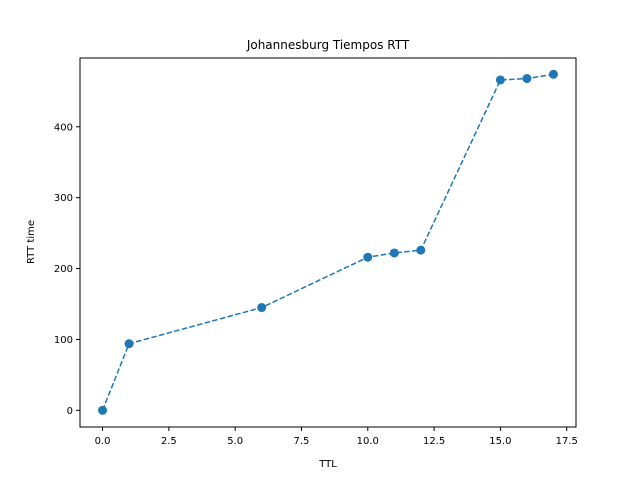 This screenshot has height=480, width=640. Describe the element at coordinates (500, 441) in the screenshot. I see `x-tick-label: 15.0` at that location.